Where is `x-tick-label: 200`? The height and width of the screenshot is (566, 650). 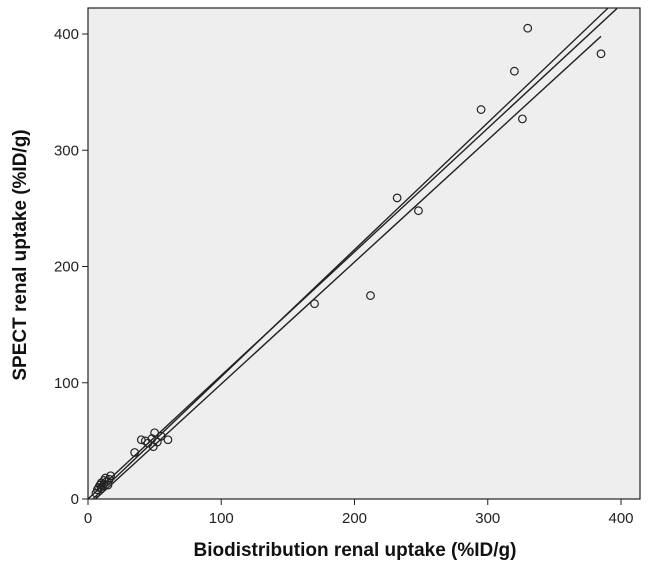 x-tick-label: 200 is located at coordinates (354, 518).